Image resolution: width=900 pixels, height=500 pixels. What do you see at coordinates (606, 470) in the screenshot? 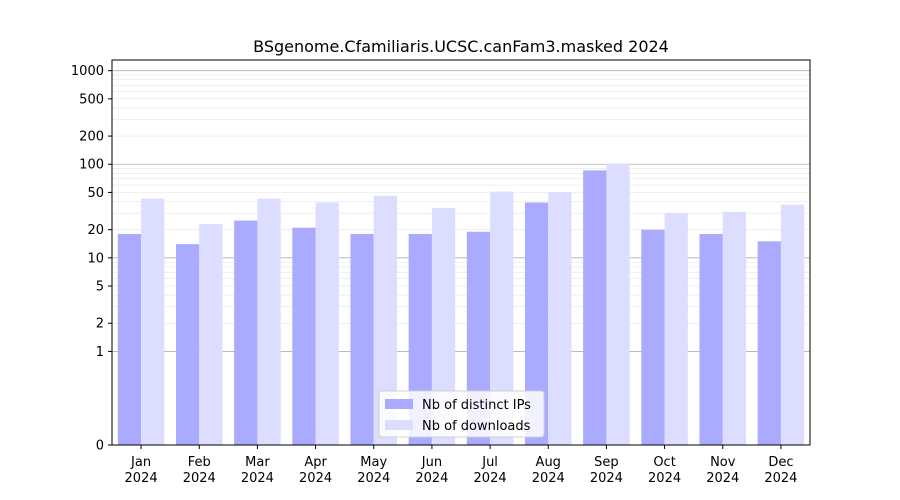
I see `x-tick-label: Sep 2024` at bounding box center [606, 470].